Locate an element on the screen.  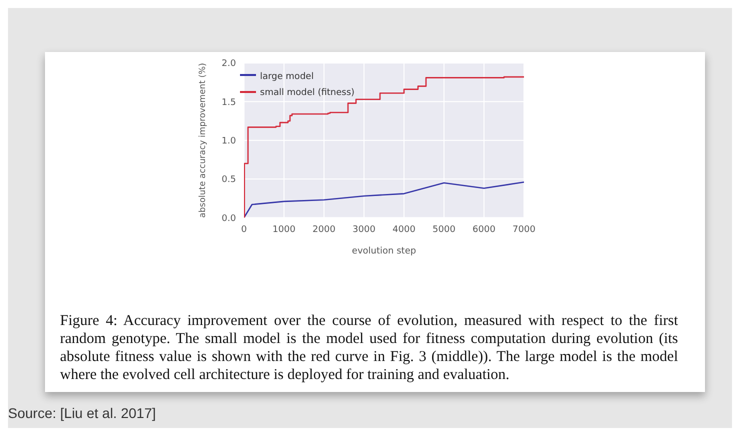
source-note: Source: [Liu et al. 2017] is located at coordinates (82, 413).